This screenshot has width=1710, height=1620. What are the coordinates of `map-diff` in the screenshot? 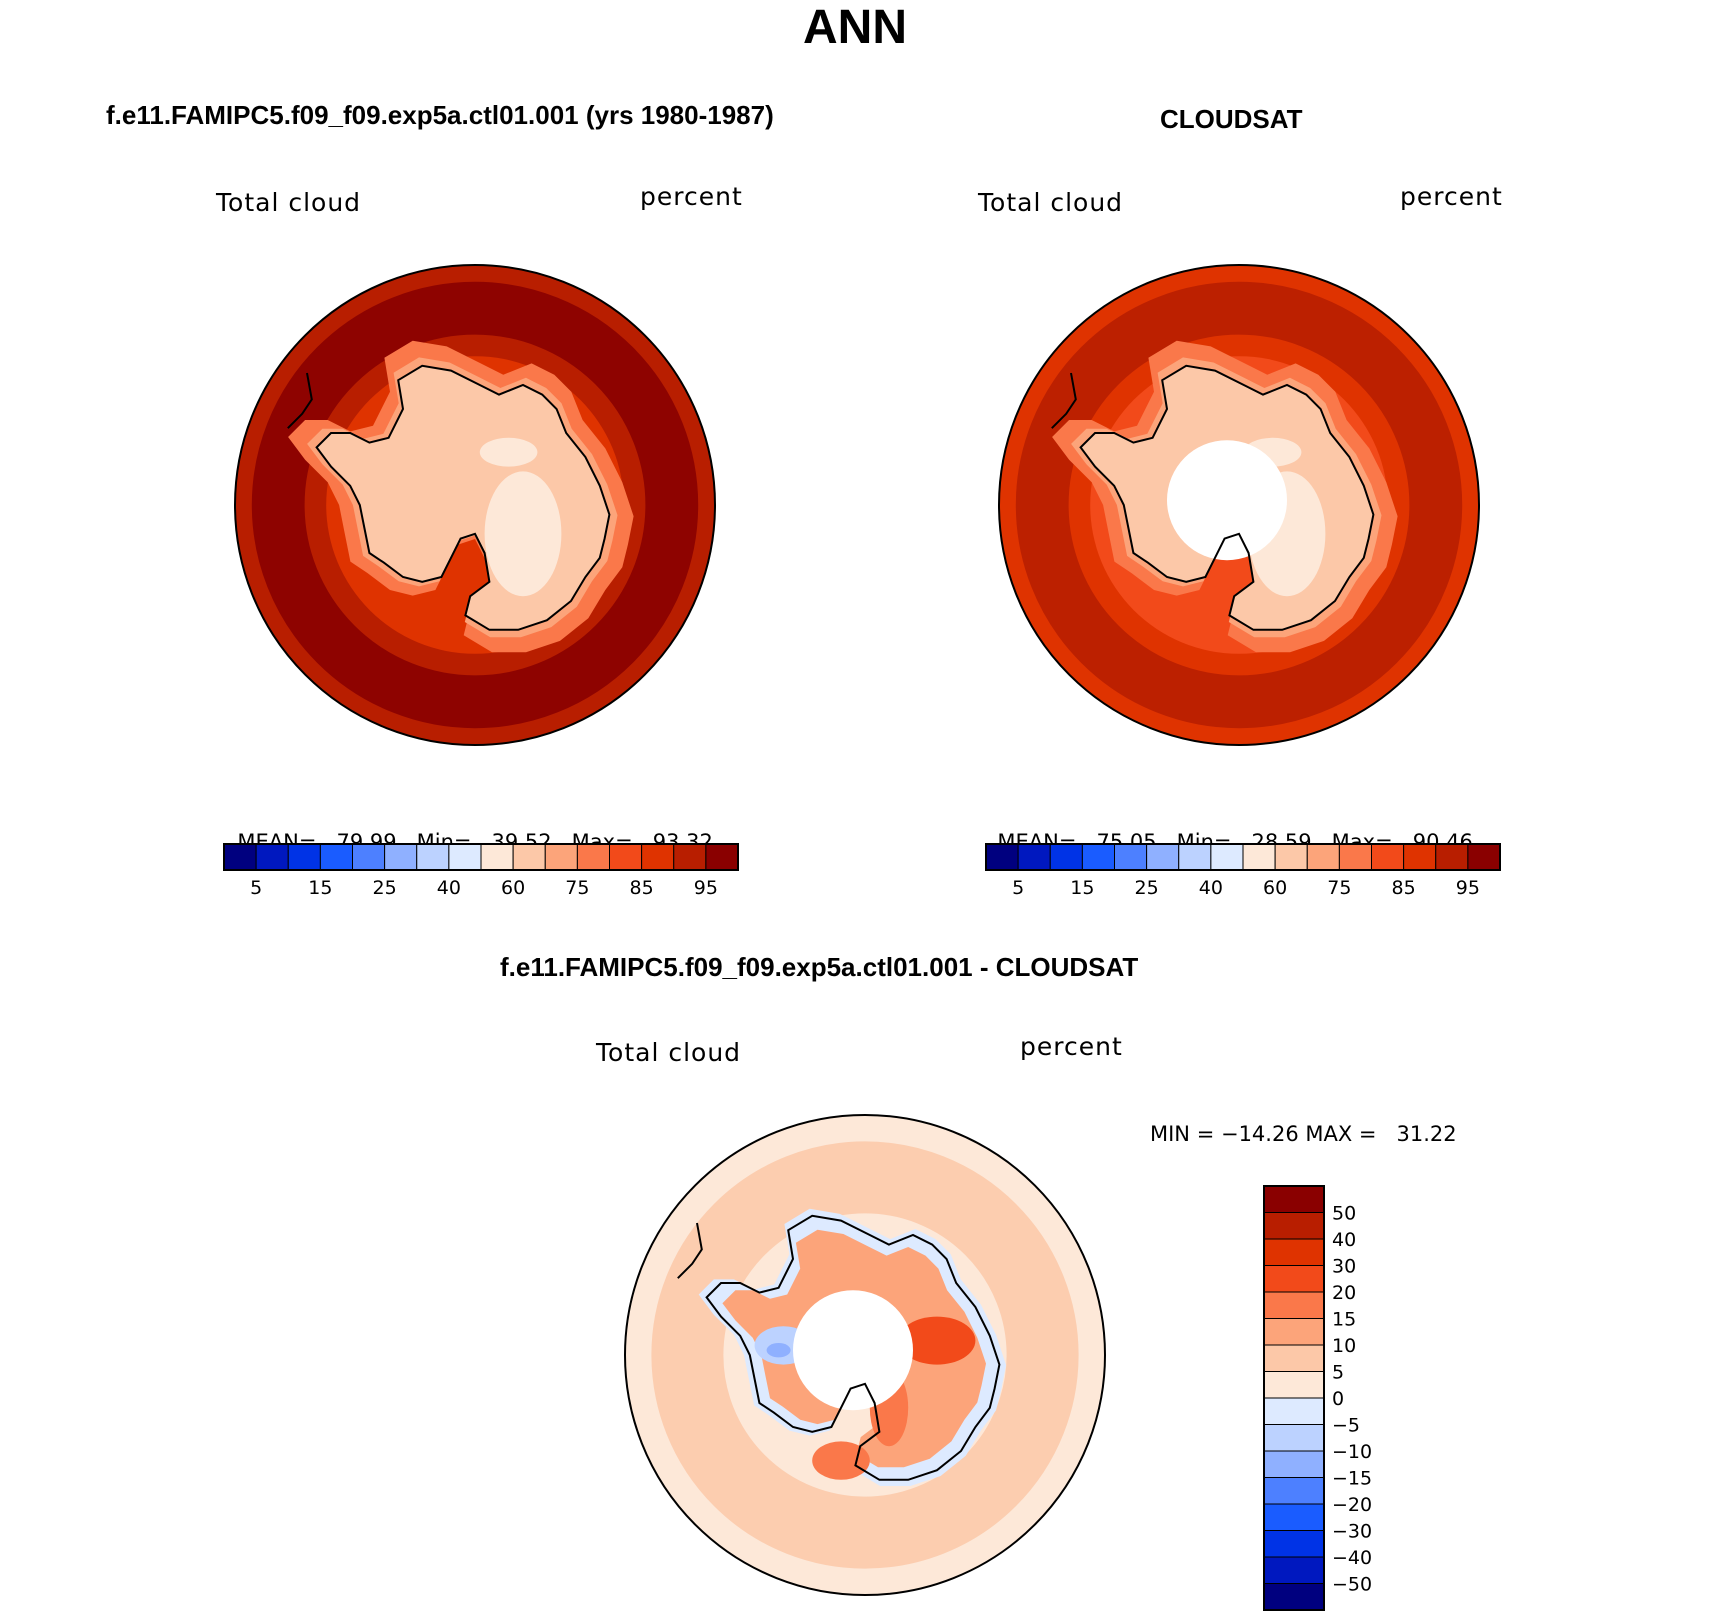 It's located at (865, 1355).